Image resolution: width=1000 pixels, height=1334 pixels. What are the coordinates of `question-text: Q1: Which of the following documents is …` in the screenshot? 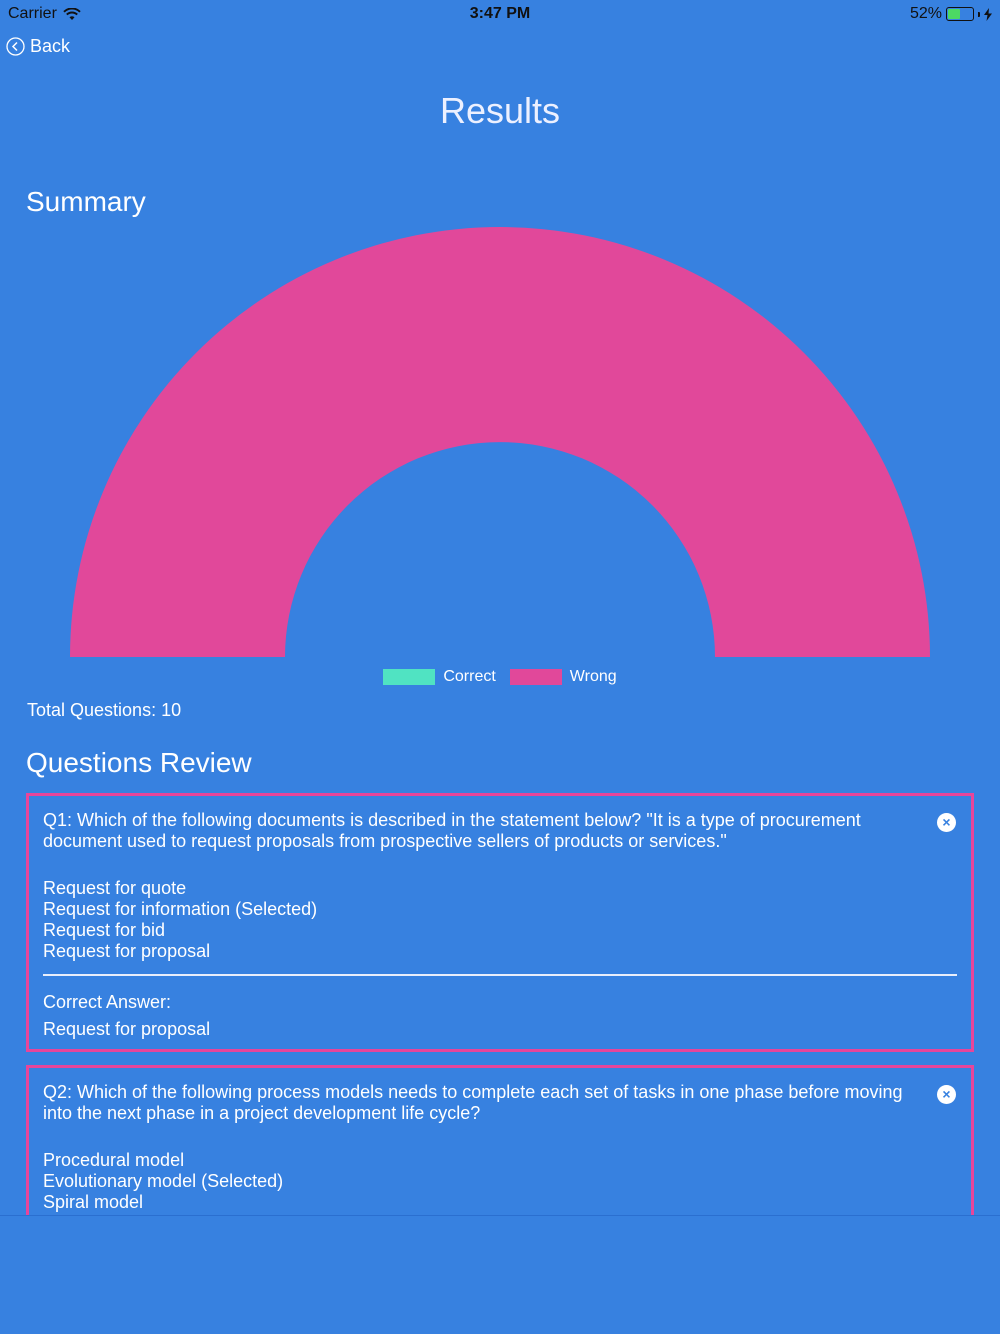 It's located at (452, 830).